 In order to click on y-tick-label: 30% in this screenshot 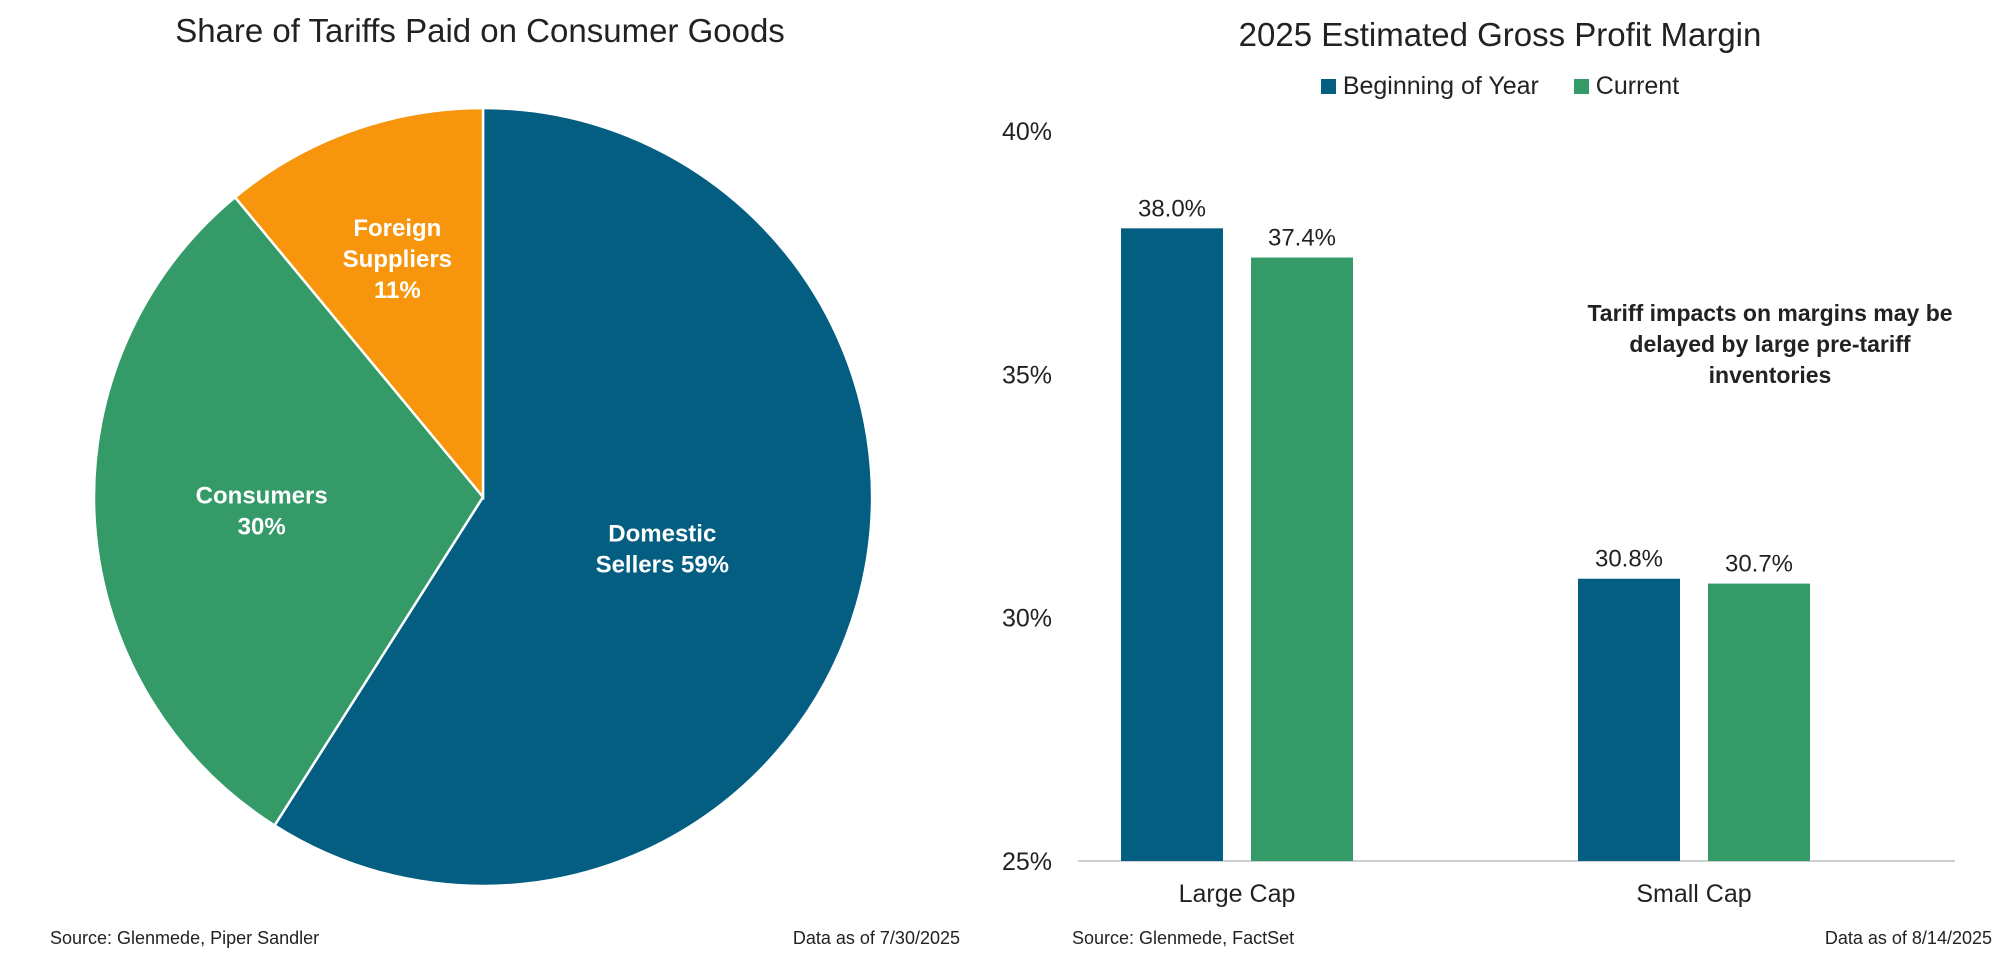, I will do `click(1027, 619)`.